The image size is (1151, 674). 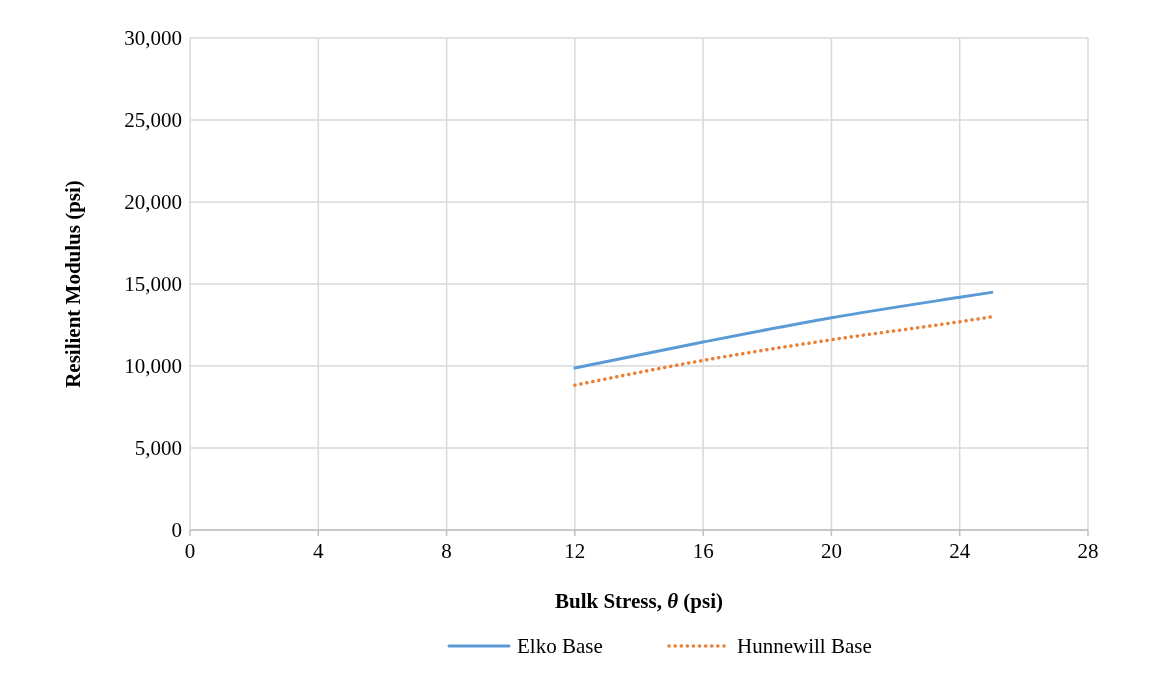 What do you see at coordinates (153, 120) in the screenshot?
I see `y-tick-label: 25,000` at bounding box center [153, 120].